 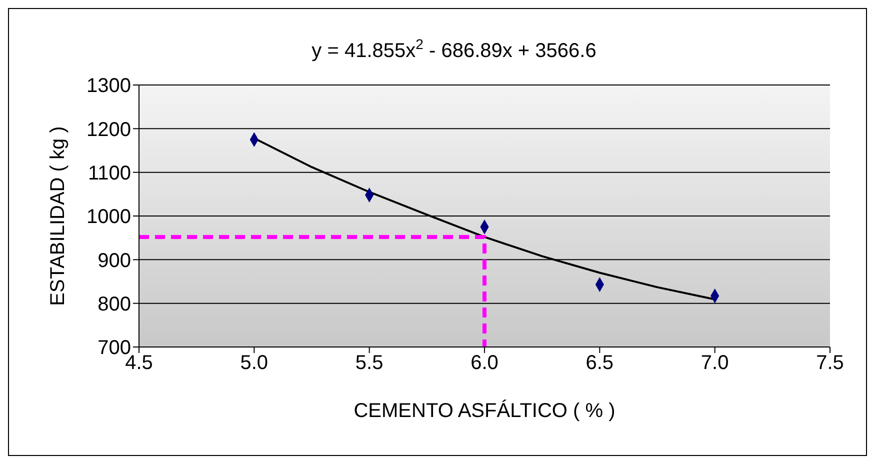 What do you see at coordinates (109, 173) in the screenshot?
I see `y-tick-label: 1100` at bounding box center [109, 173].